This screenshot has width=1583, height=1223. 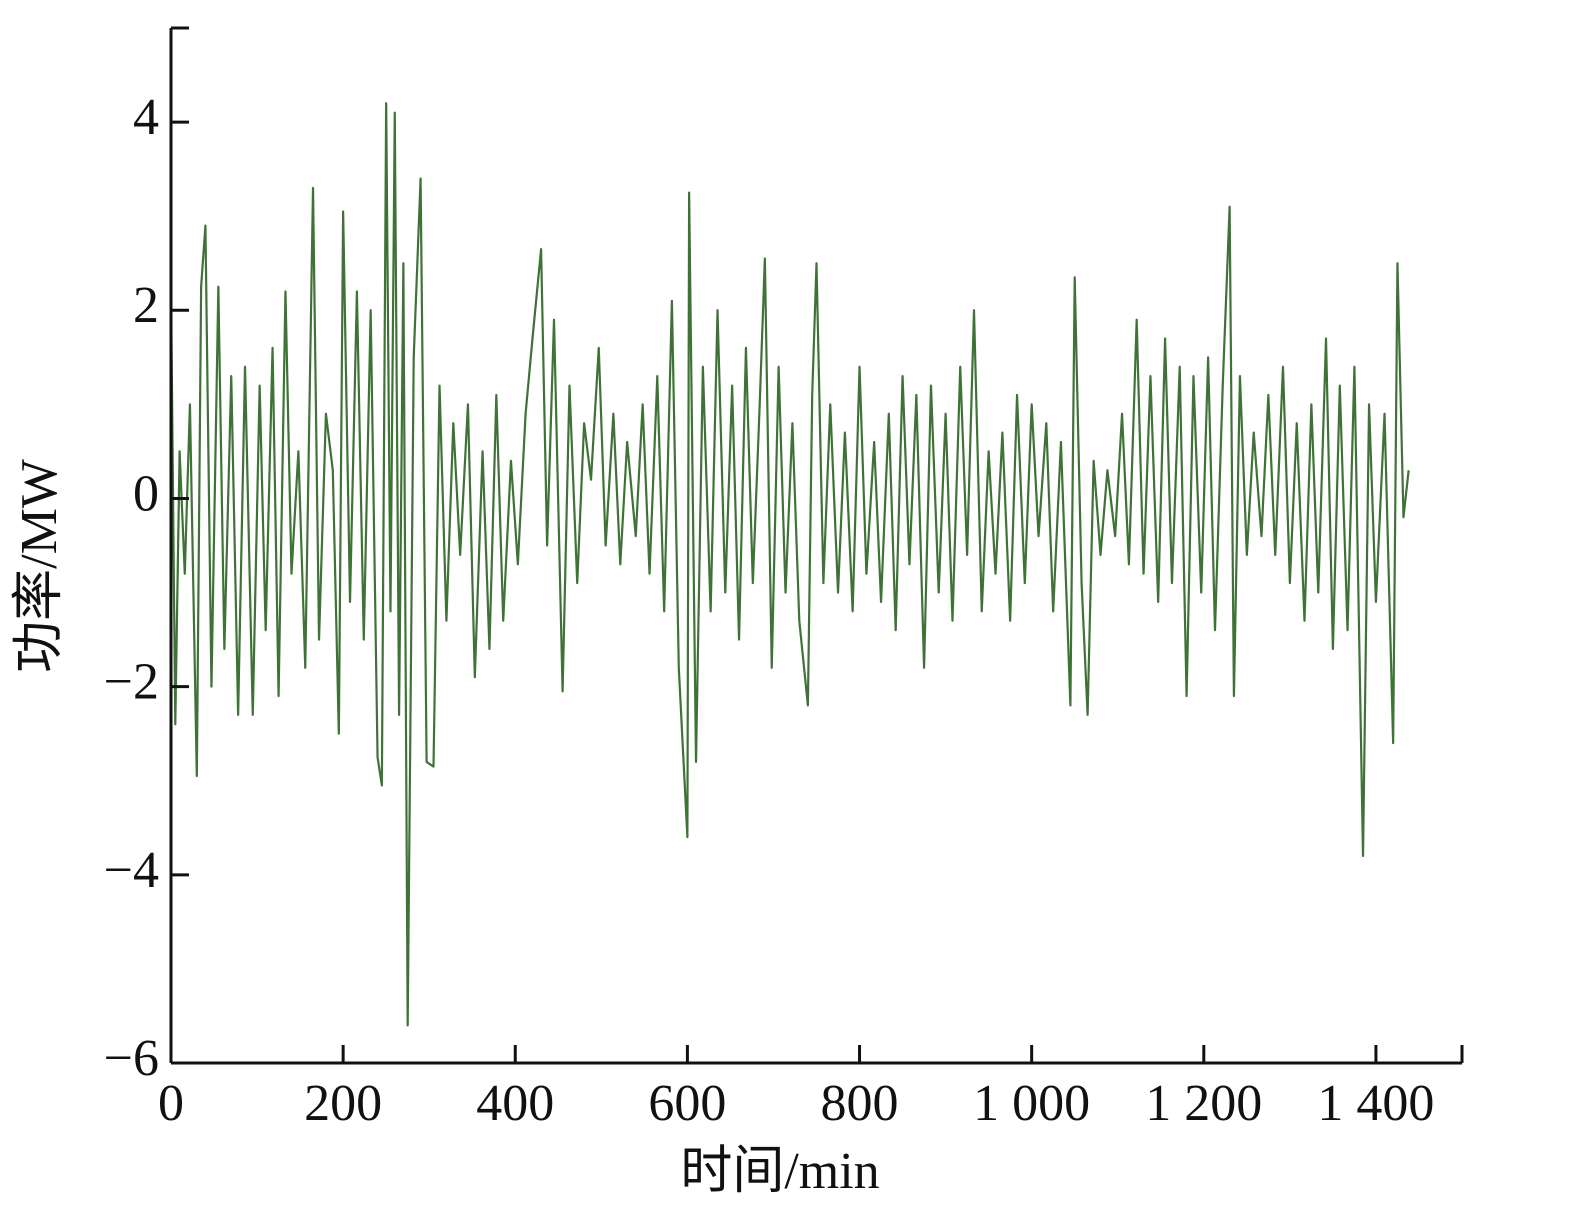 What do you see at coordinates (1031, 1103) in the screenshot?
I see `x-tick-label: 1 000` at bounding box center [1031, 1103].